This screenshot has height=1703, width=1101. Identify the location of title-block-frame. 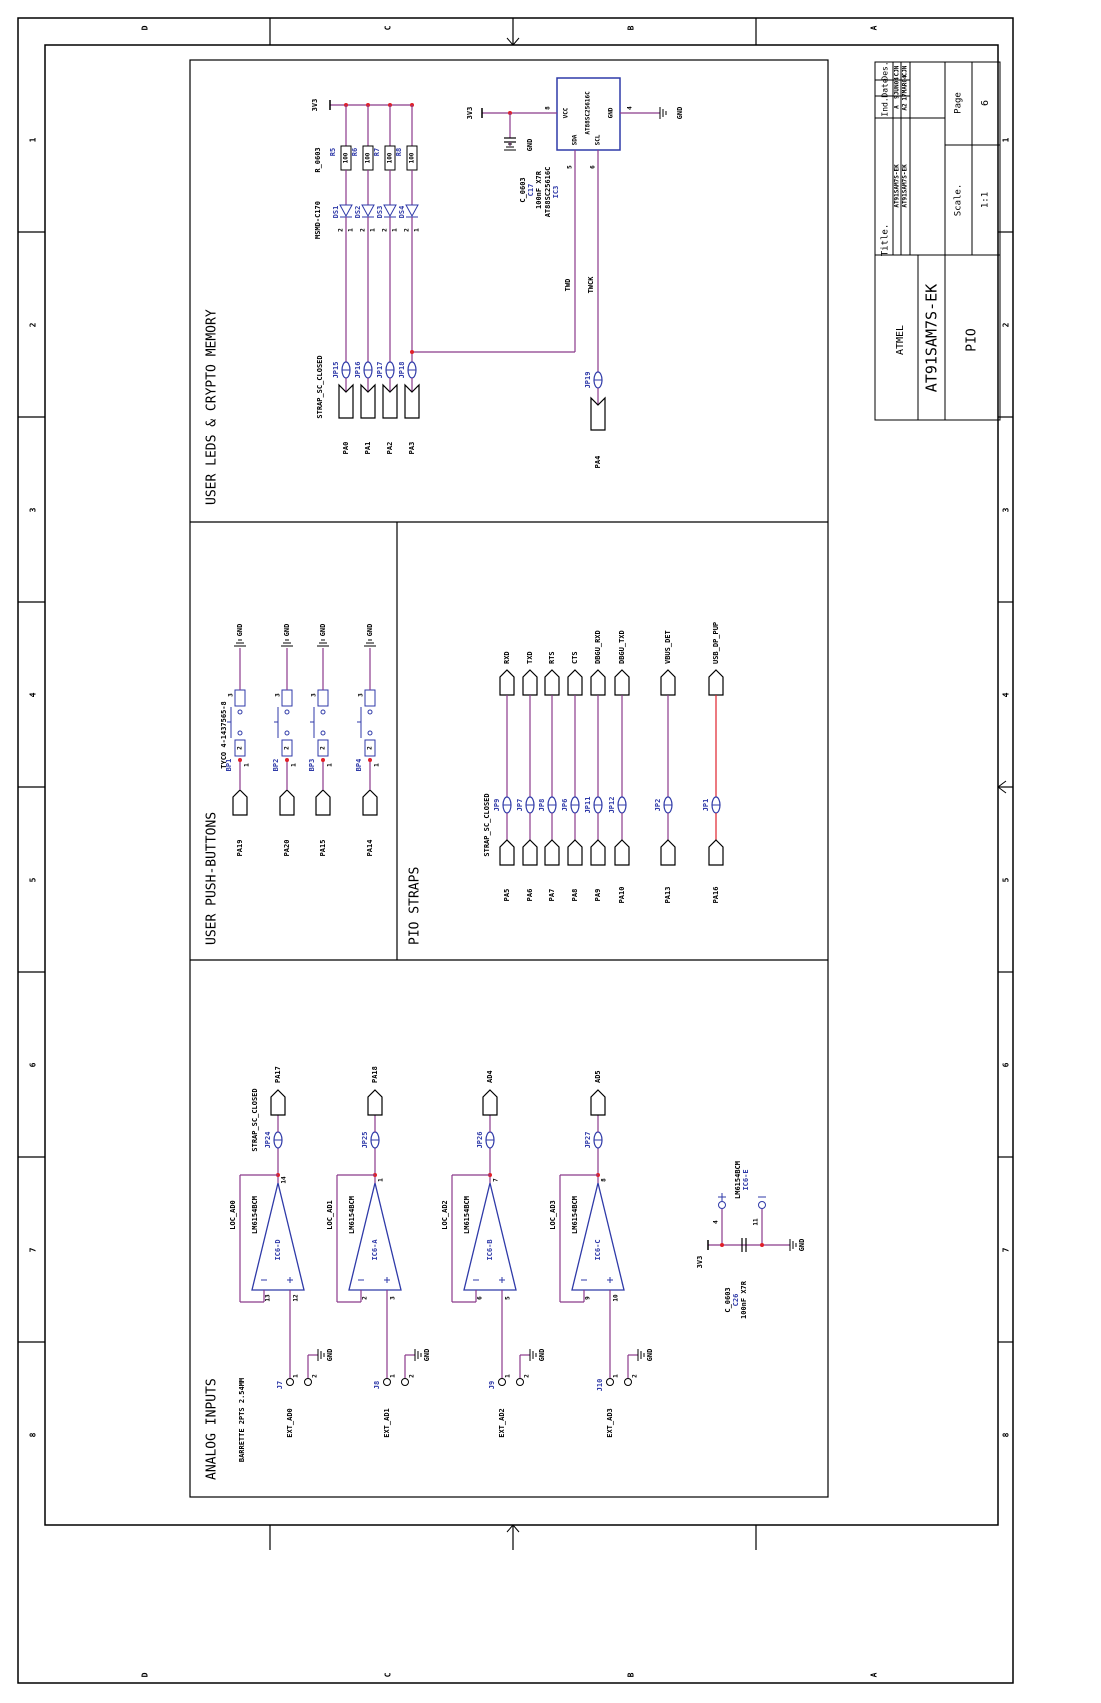
(937, 241).